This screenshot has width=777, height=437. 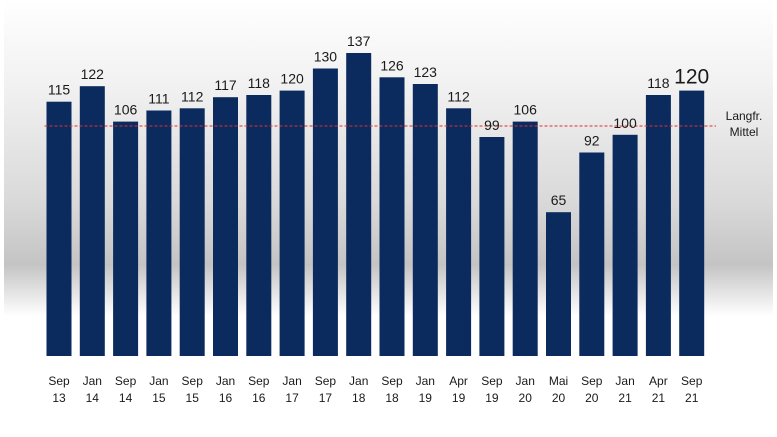 What do you see at coordinates (559, 200) in the screenshot?
I see `data-label: 65` at bounding box center [559, 200].